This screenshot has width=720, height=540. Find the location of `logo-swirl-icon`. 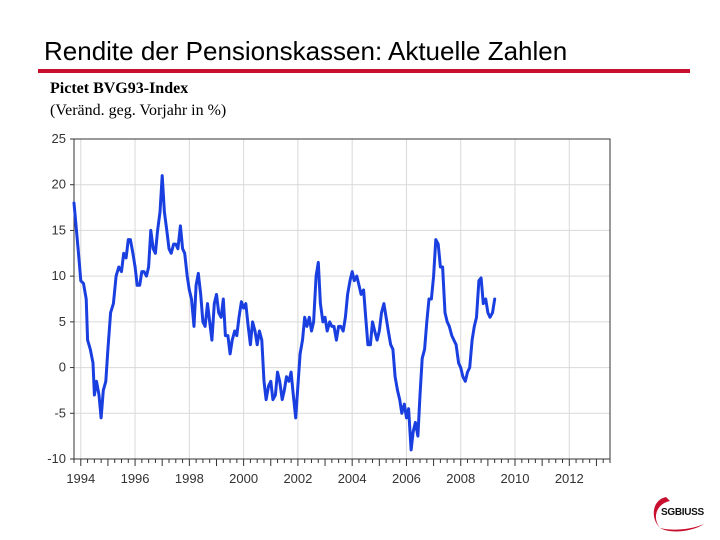

logo-swirl-icon is located at coordinates (678, 514).